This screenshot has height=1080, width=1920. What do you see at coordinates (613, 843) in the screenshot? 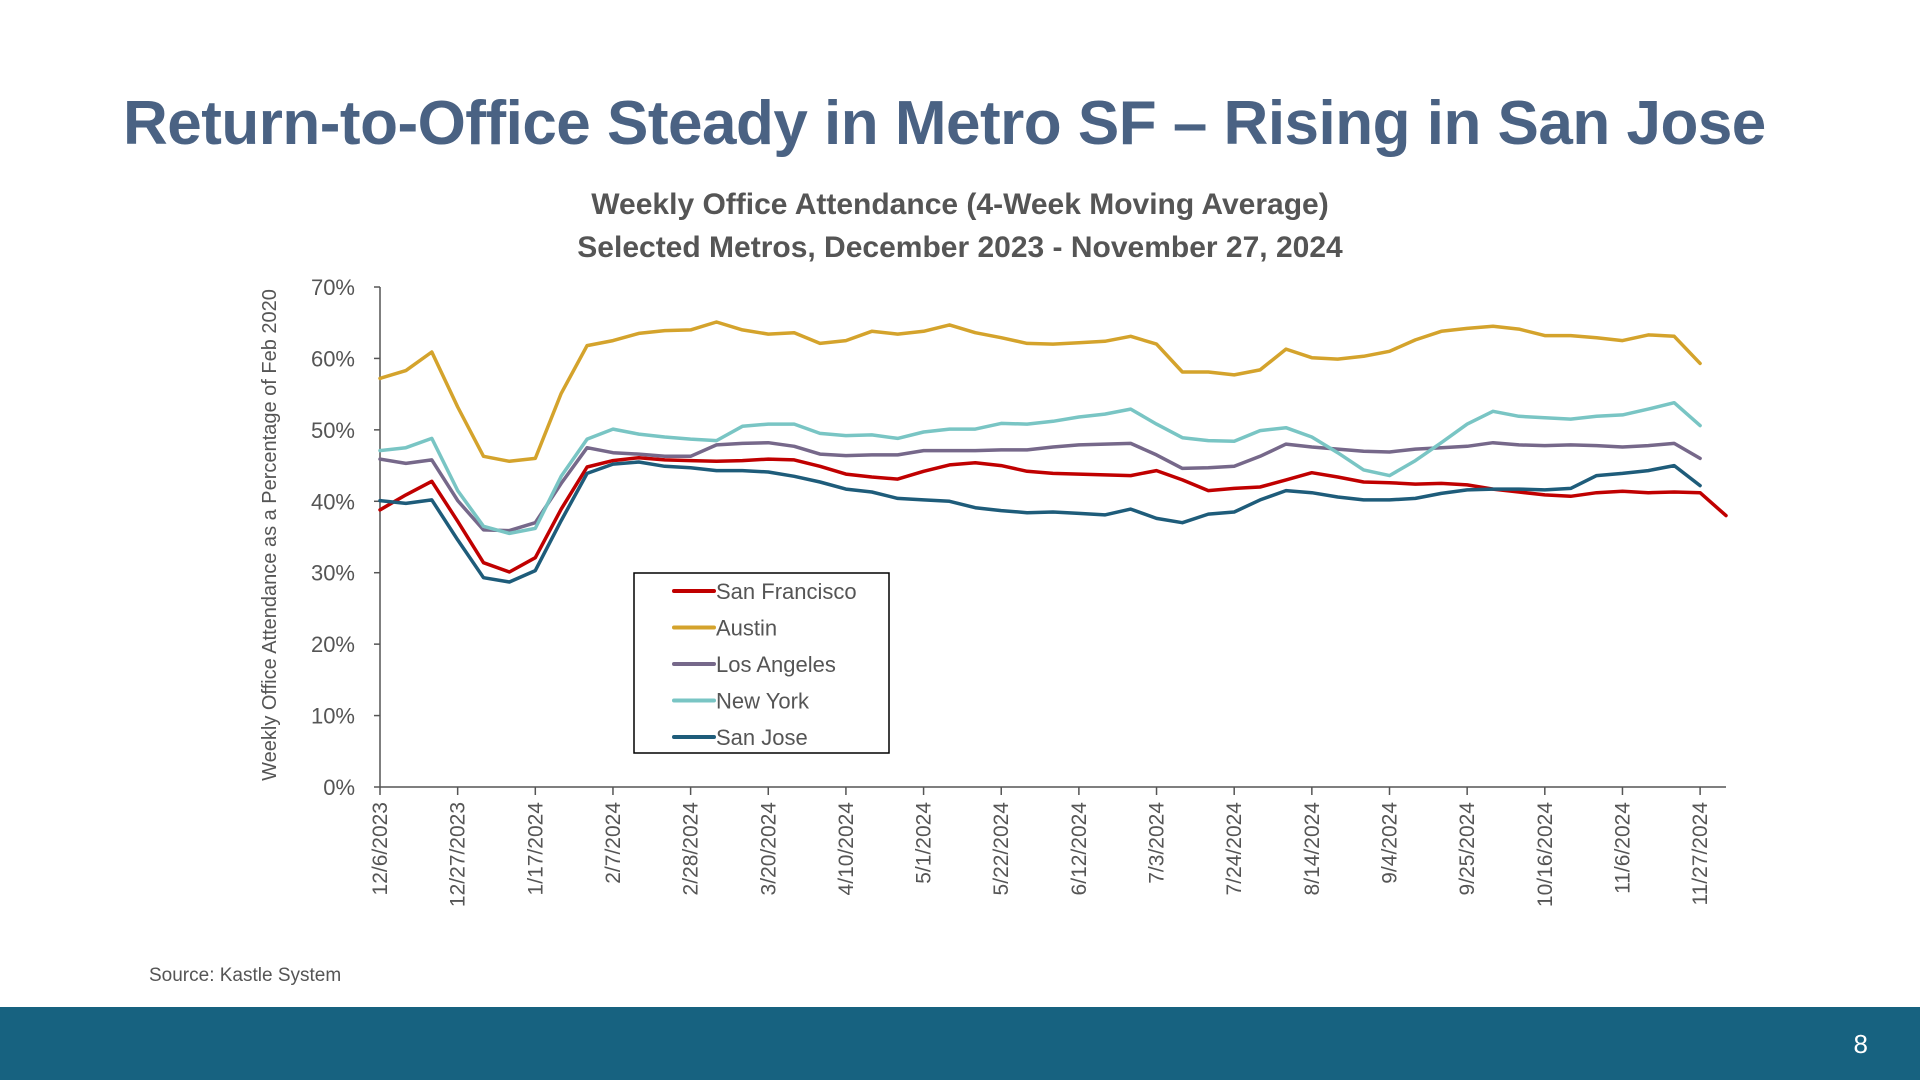
I see `x-tick-label: 2/7/2024` at bounding box center [613, 843].